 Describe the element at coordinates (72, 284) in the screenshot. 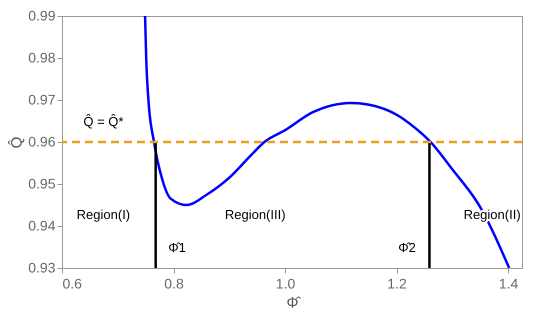

I see `x-tick-label: 0.6` at that location.